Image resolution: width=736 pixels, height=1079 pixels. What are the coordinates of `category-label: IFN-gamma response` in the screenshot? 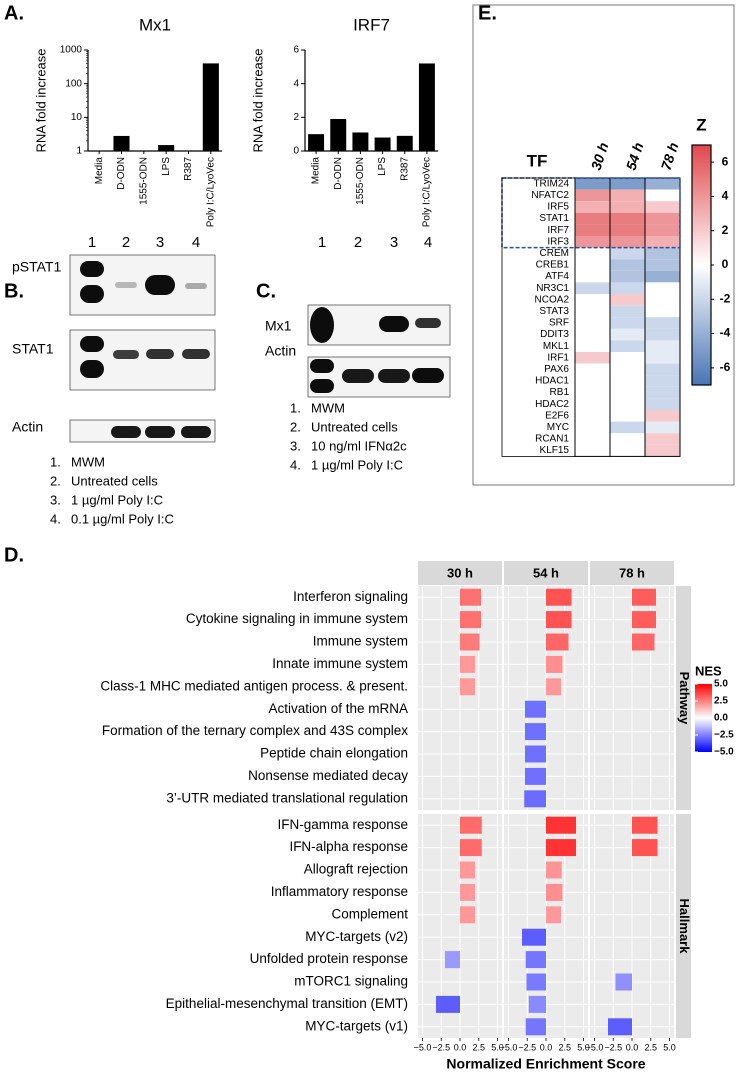 It's located at (342, 824).